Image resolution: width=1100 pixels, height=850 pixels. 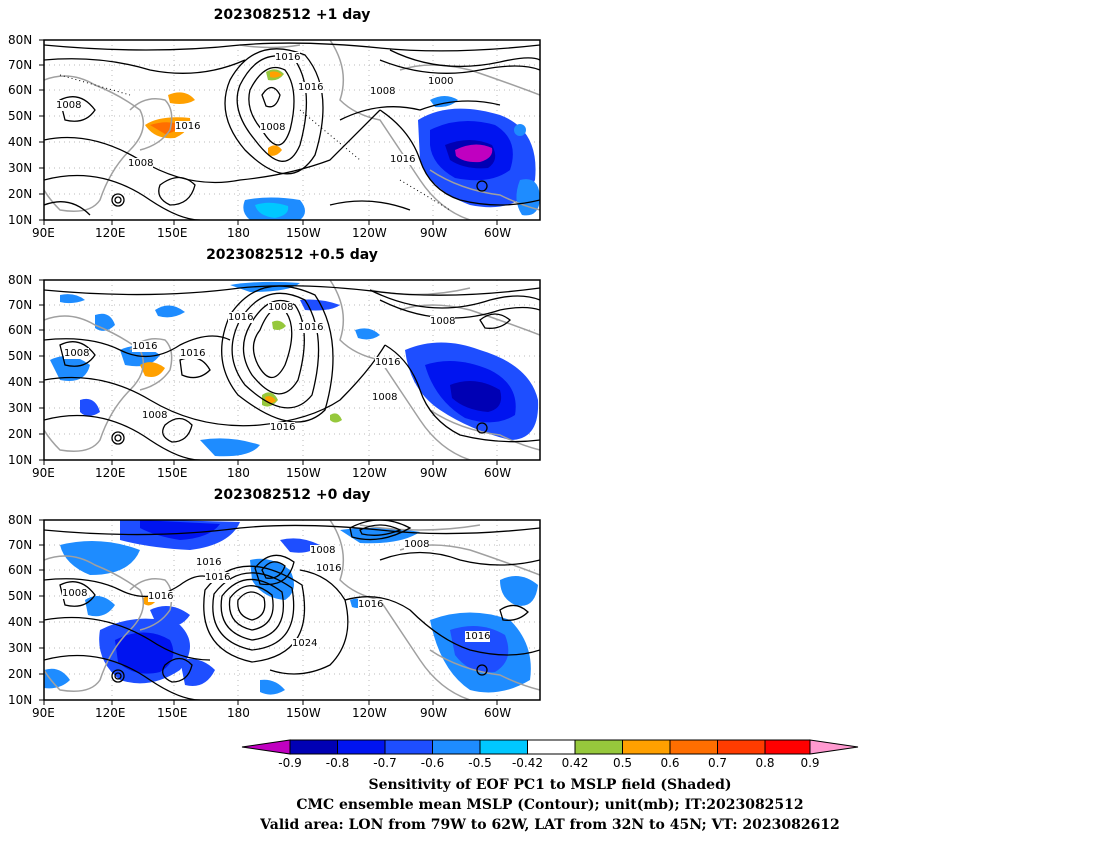 I want to click on panel-3-title: 2023082512 +0 day, so click(x=292, y=495).